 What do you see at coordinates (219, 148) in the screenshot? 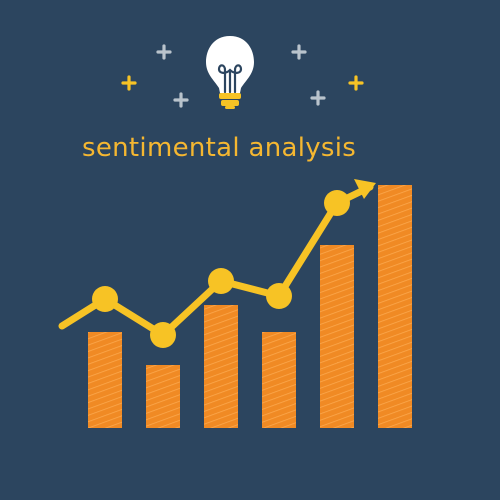
I see `page-title: sentimental analysis` at bounding box center [219, 148].